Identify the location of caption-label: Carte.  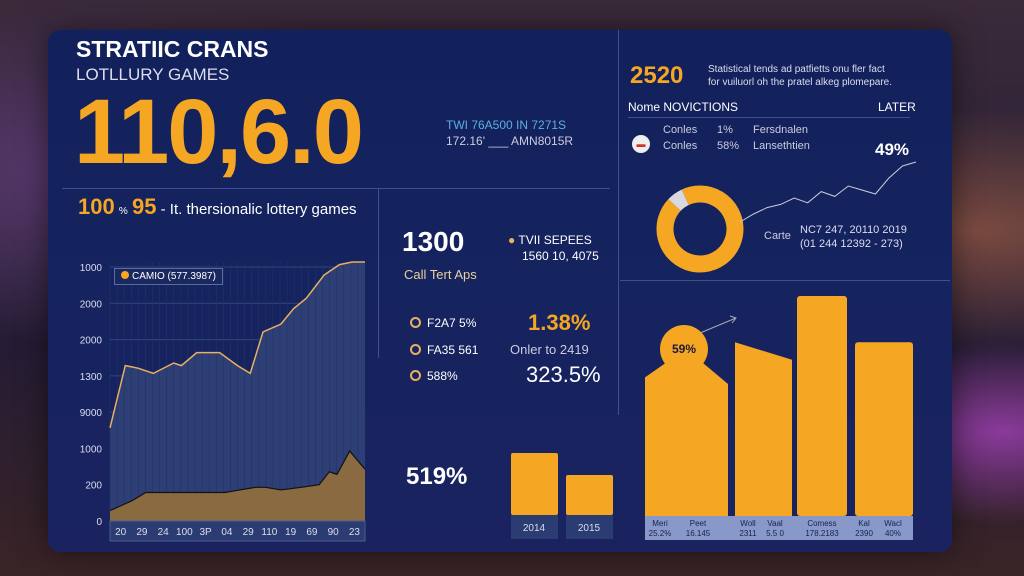
(777, 236).